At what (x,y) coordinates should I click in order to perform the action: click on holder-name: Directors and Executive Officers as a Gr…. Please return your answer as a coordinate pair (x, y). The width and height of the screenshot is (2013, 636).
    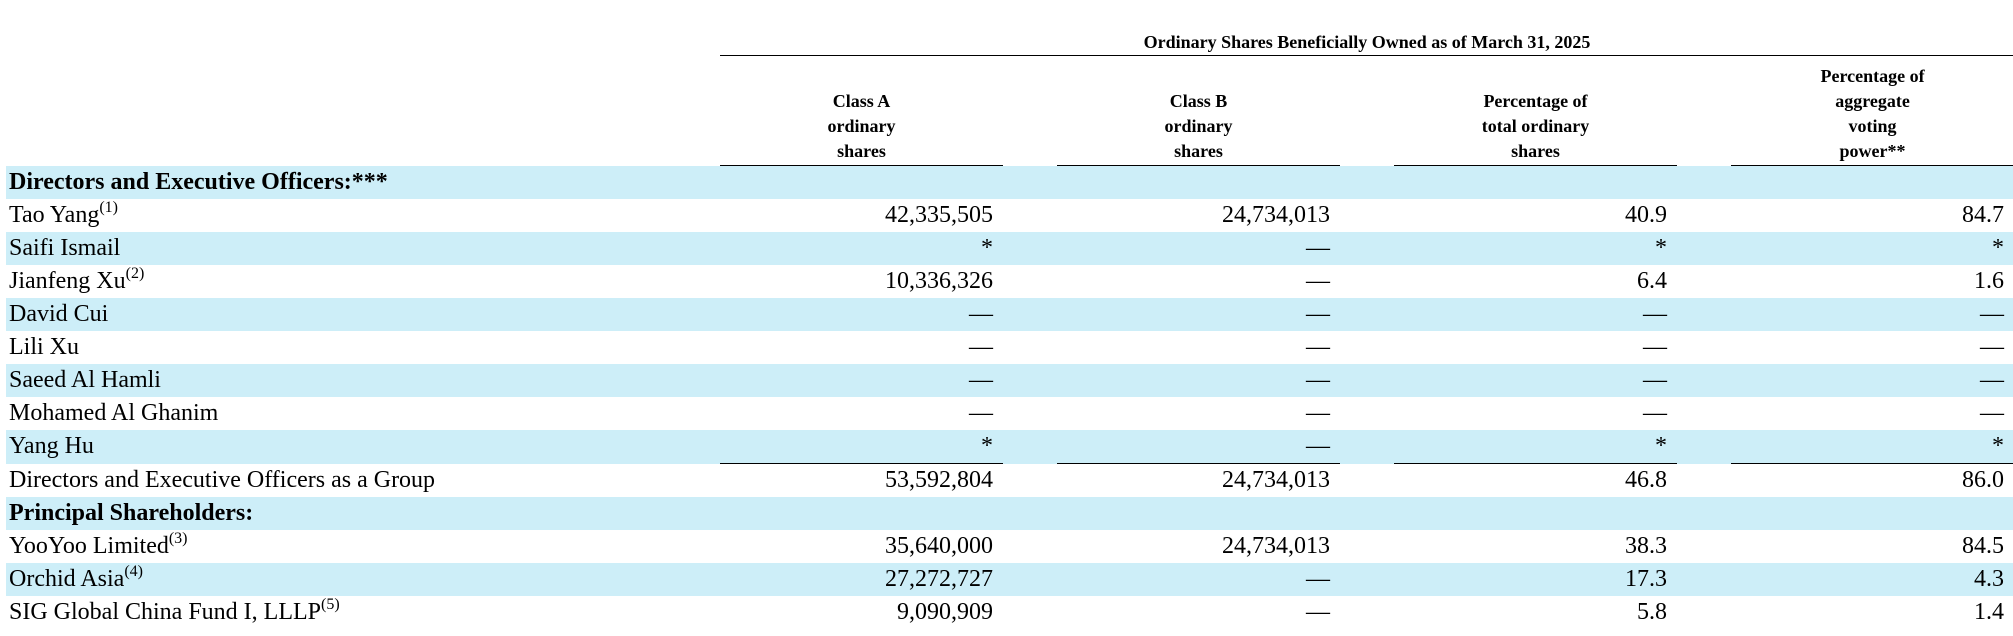
    Looking at the image, I should click on (222, 479).